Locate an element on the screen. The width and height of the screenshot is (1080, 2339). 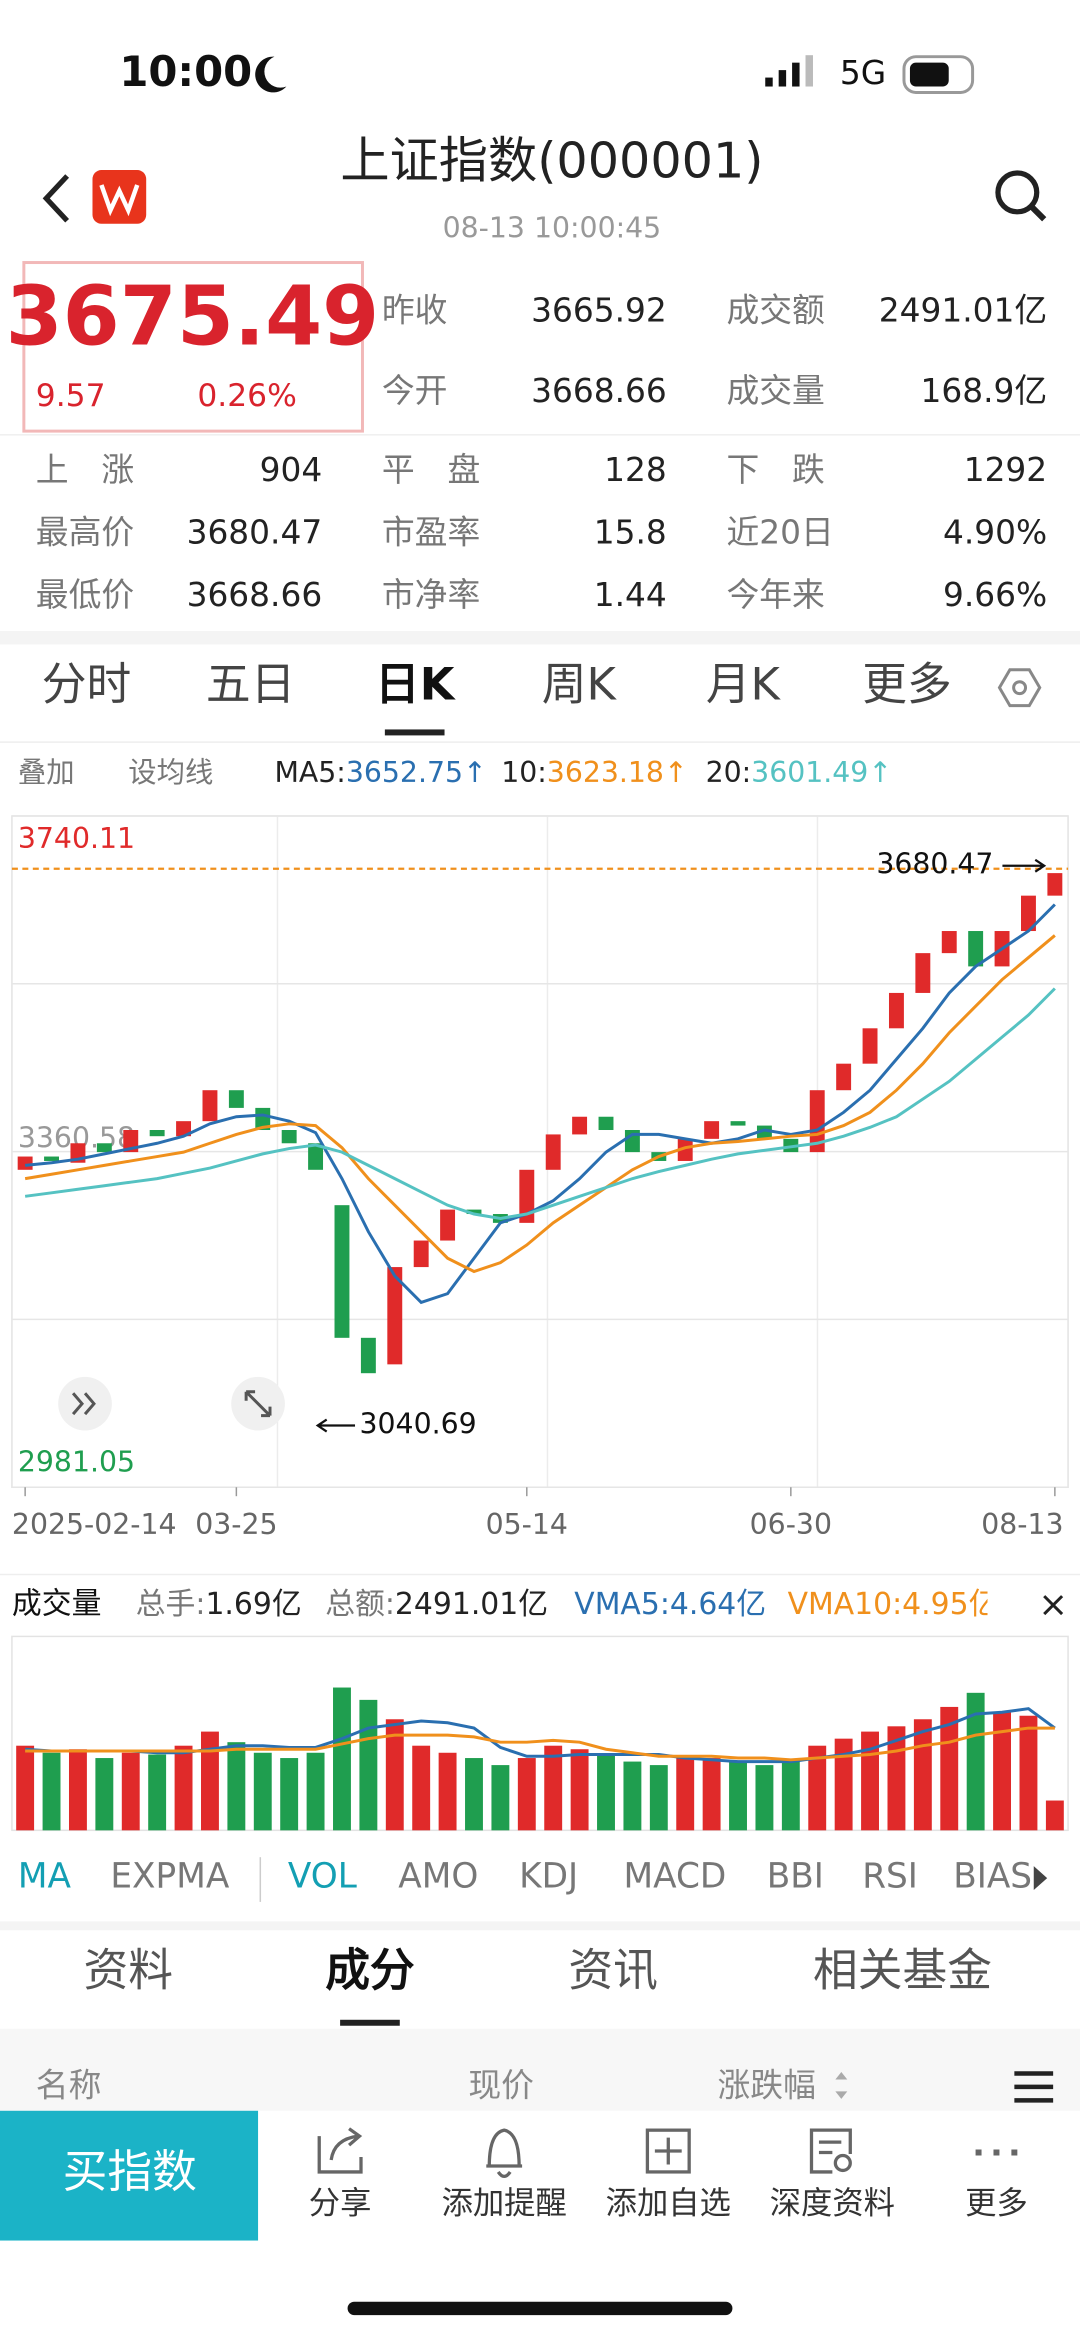
period-tab: 周K is located at coordinates (580, 684).